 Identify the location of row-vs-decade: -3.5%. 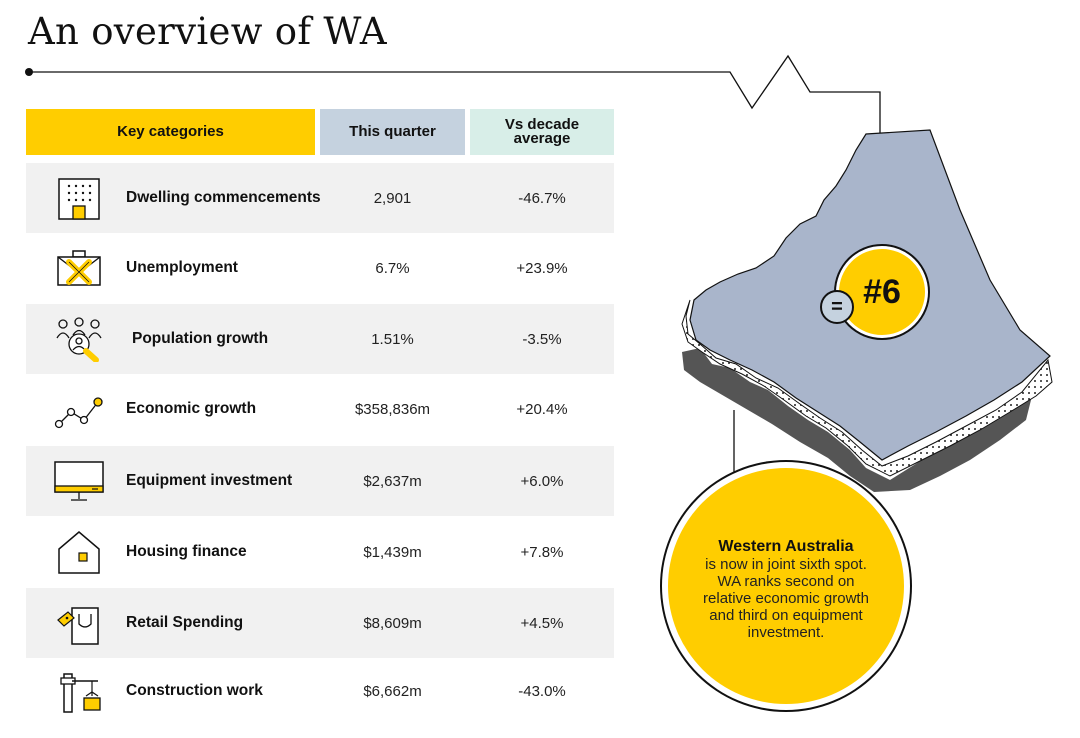
(542, 339).